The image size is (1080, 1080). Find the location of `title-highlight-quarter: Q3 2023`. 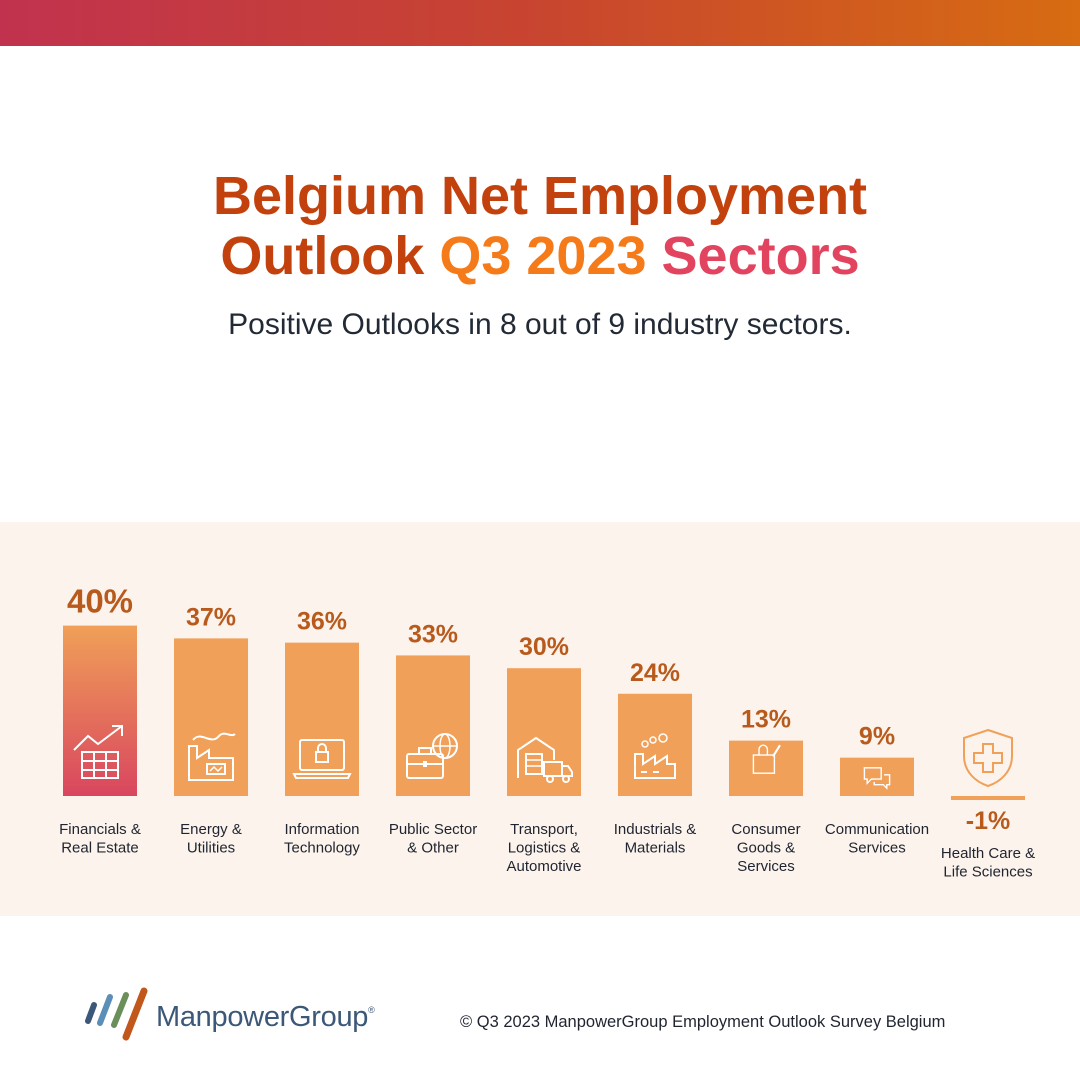

title-highlight-quarter: Q3 2023 is located at coordinates (543, 256).